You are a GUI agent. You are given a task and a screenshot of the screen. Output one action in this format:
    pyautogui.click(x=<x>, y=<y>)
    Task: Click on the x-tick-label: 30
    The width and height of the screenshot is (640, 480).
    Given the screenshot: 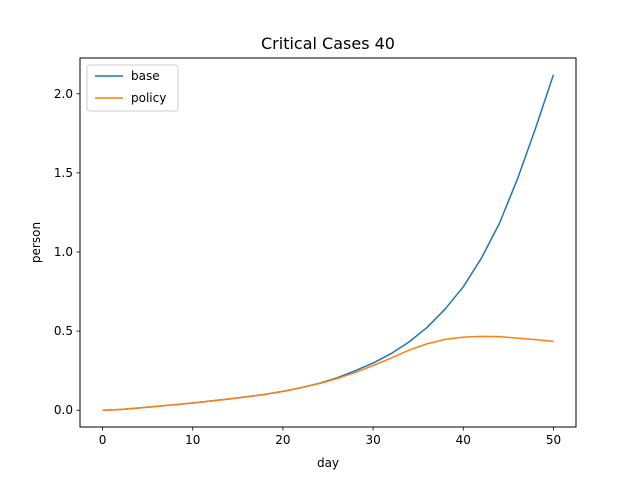 What is the action you would take?
    pyautogui.click(x=372, y=440)
    